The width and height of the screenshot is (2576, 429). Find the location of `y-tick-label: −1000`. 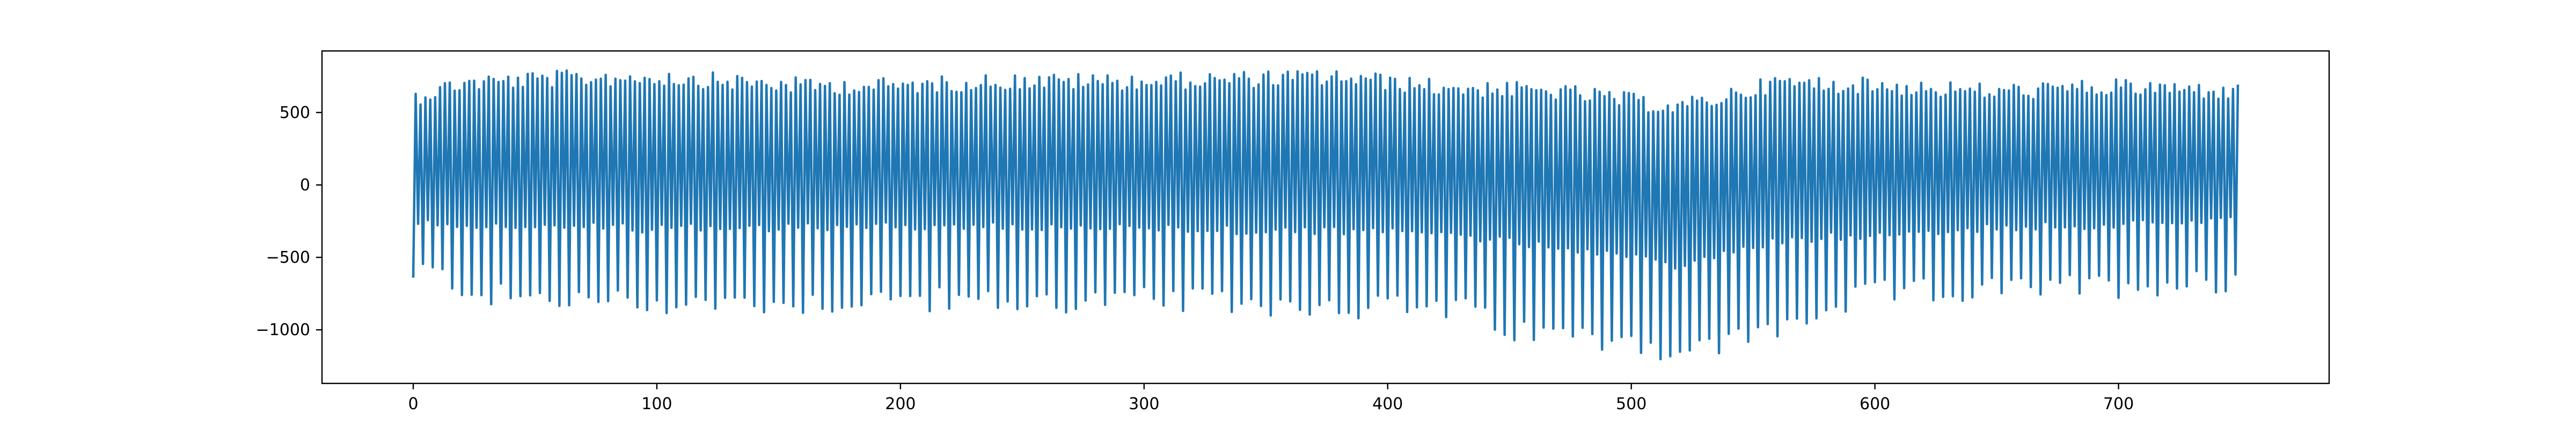

y-tick-label: −1000 is located at coordinates (283, 330).